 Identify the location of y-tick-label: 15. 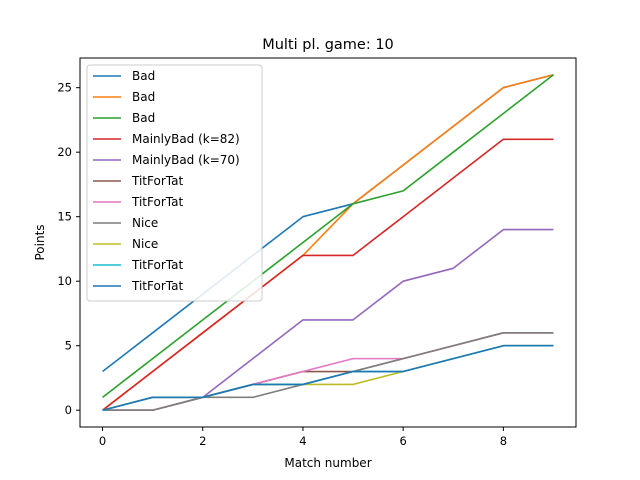
(64, 217).